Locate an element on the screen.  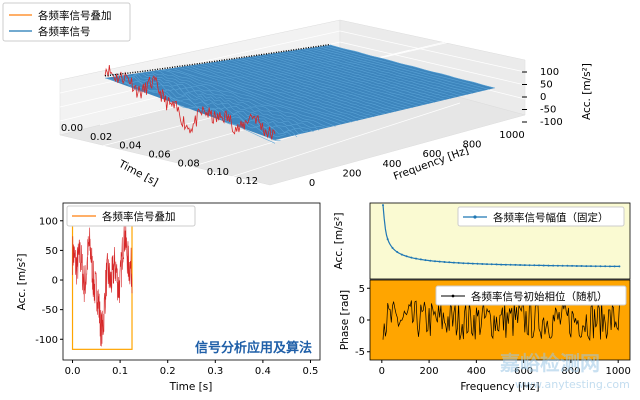
panel-amplitude: Acc. [m/s²] 各频率信号幅值（固定） is located at coordinates (482, 241).